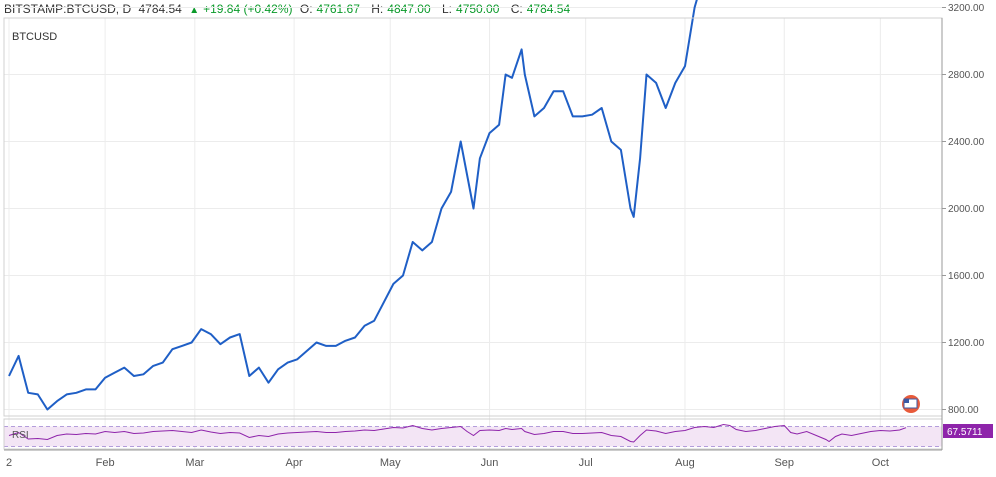 This screenshot has height=477, width=996. Describe the element at coordinates (963, 410) in the screenshot. I see `y-tick-label: 800.00` at that location.